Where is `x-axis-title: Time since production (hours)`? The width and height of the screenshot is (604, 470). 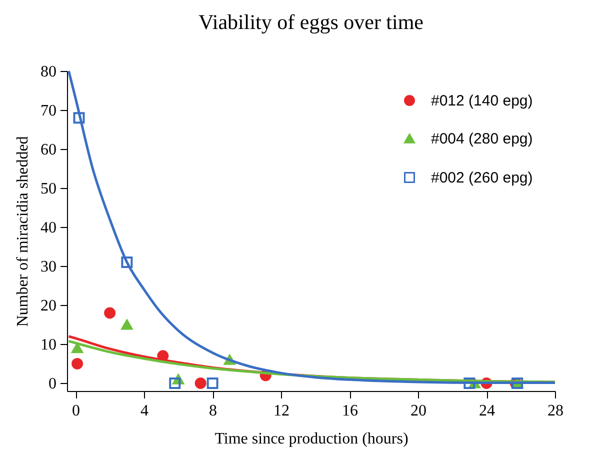
x-axis-title: Time since production (hours) is located at coordinates (311, 439).